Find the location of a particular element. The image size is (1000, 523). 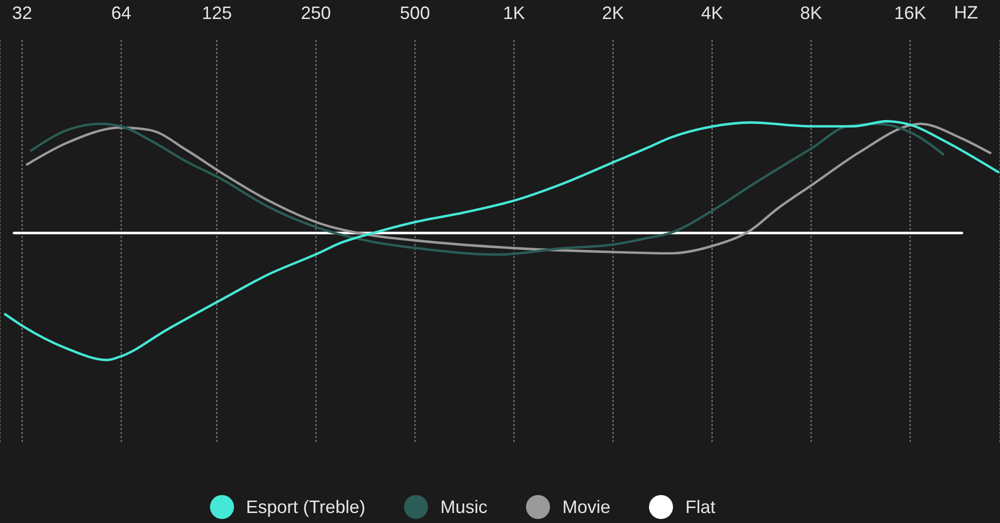

legend-label: Flat is located at coordinates (700, 507).